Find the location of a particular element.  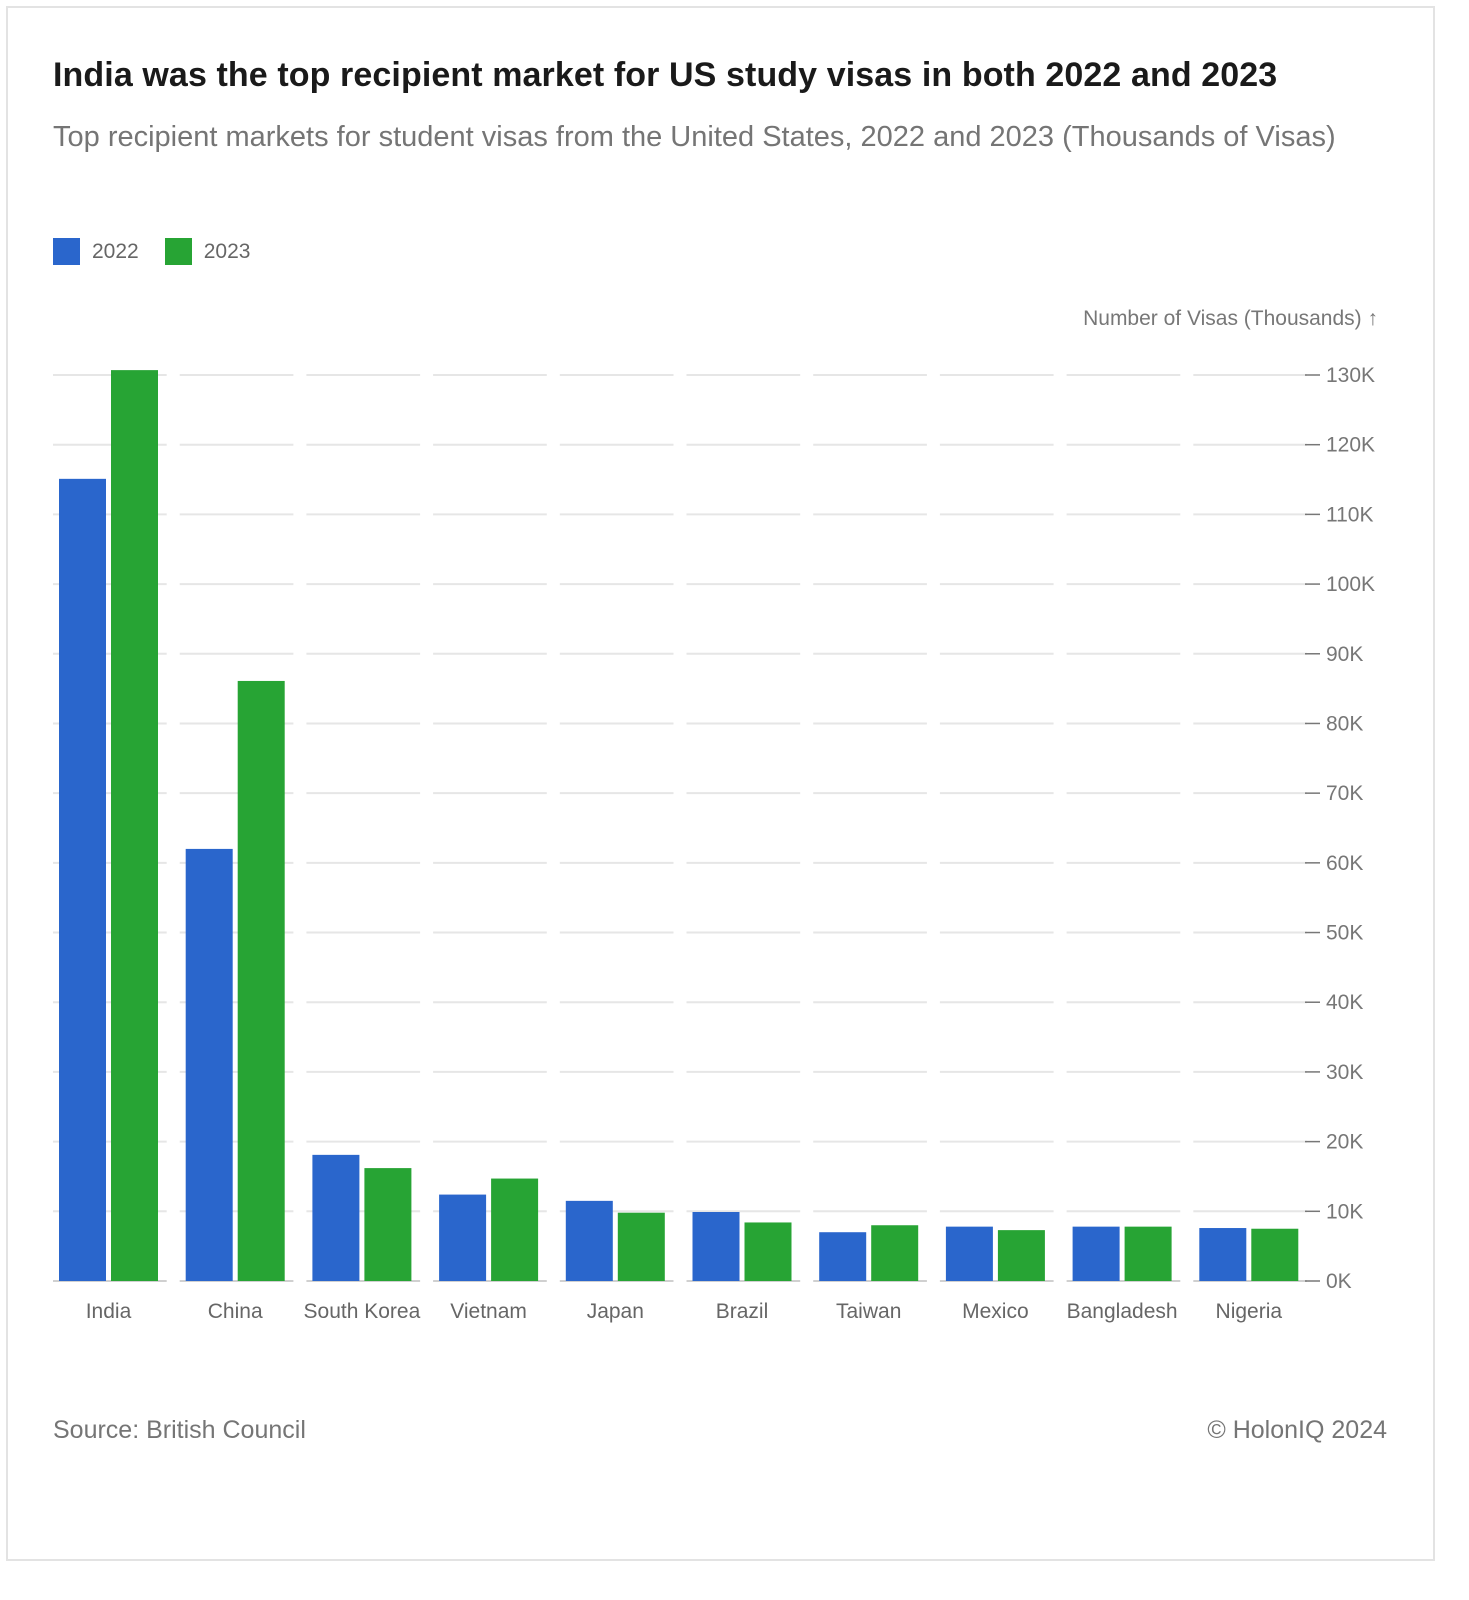

legend-item-2023: 2023 is located at coordinates (207, 251).